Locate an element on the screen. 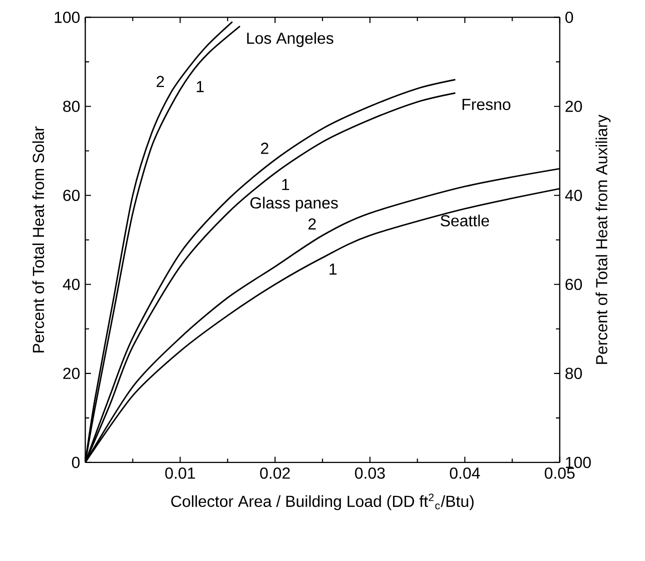 The image size is (645, 561). y-tick-label: 100 is located at coordinates (67, 17).